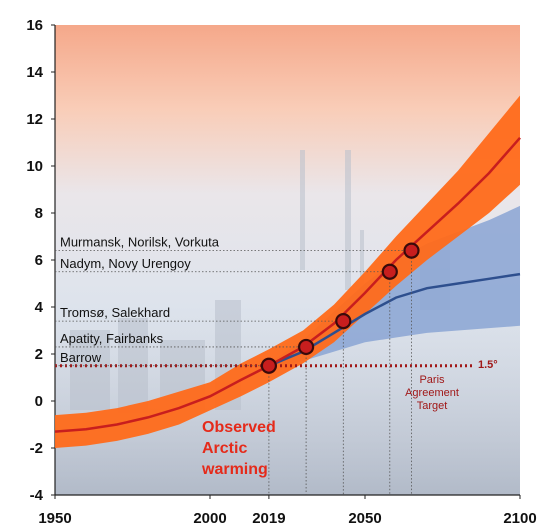  I want to click on y-tick-label: 6, so click(39, 260).